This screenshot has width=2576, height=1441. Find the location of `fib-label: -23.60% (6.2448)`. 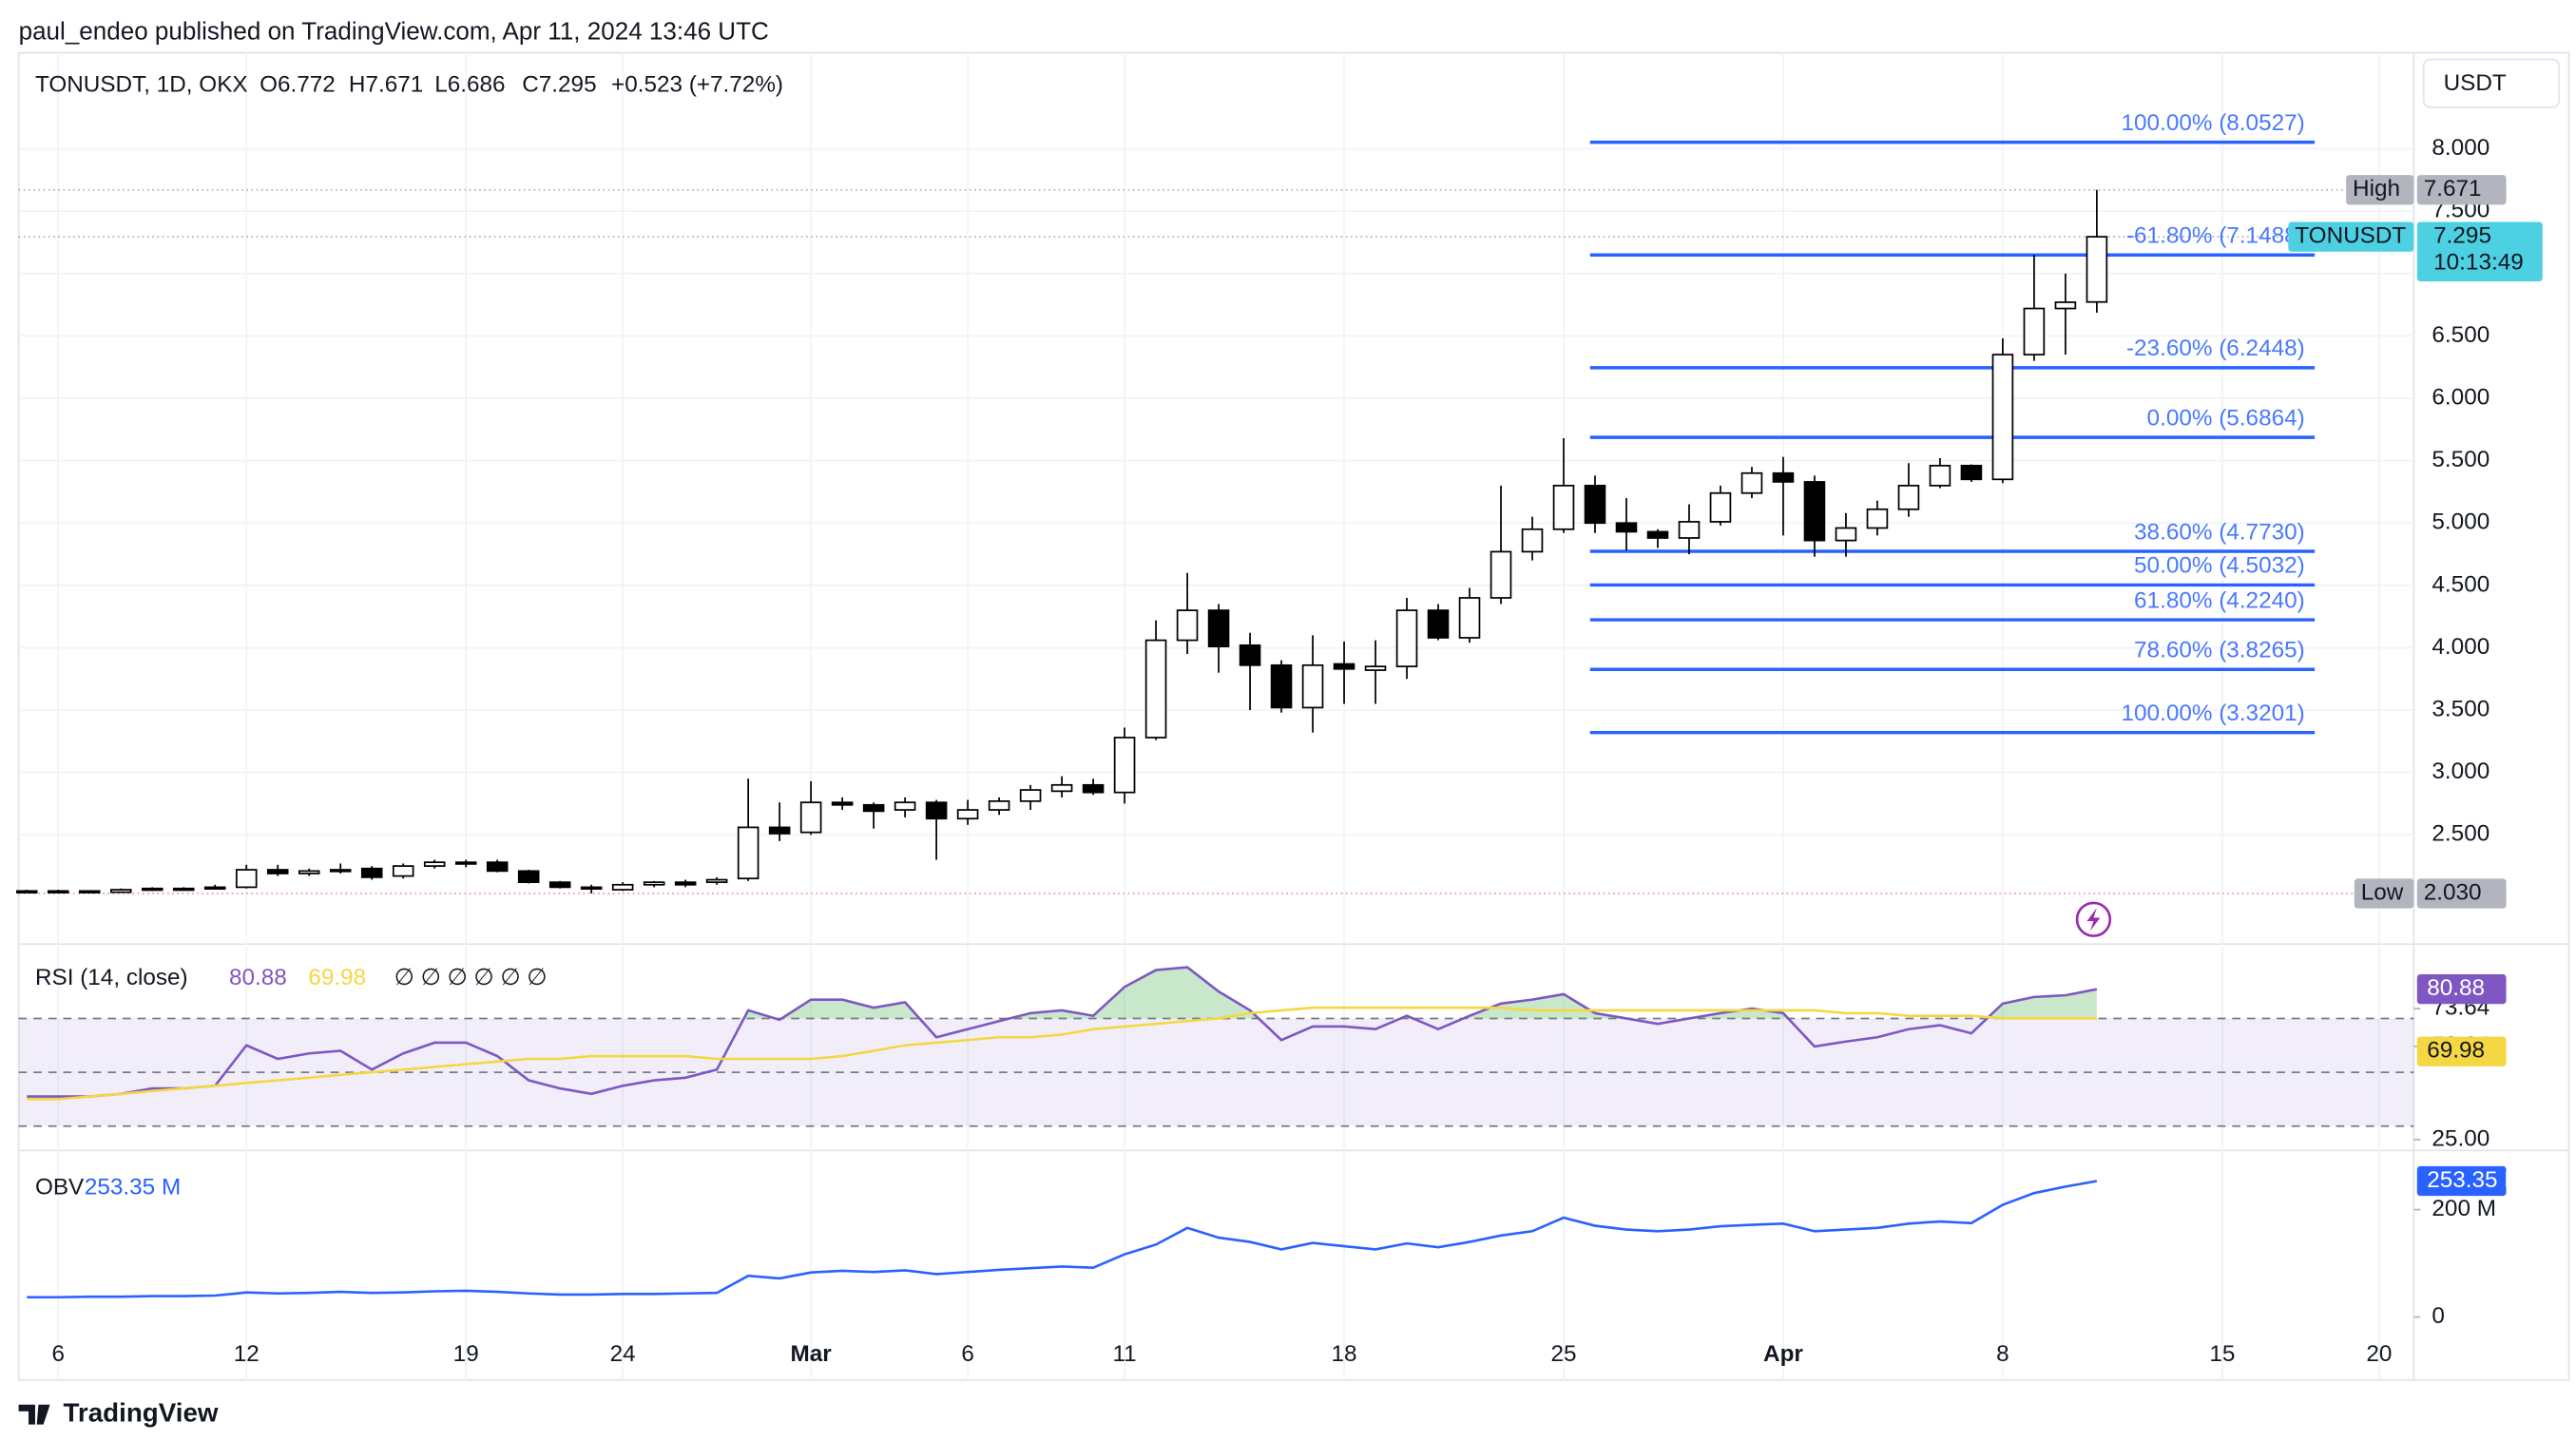

fib-label: -23.60% (6.2448) is located at coordinates (2216, 348).